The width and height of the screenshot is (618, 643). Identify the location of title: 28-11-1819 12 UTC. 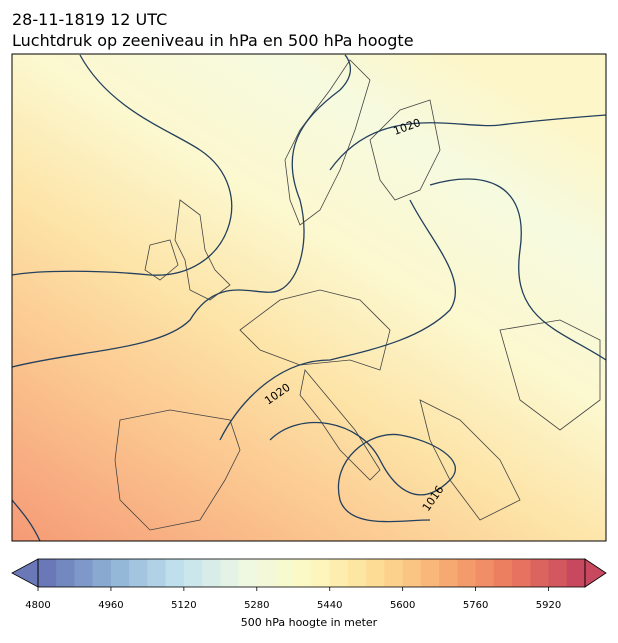
(89, 19).